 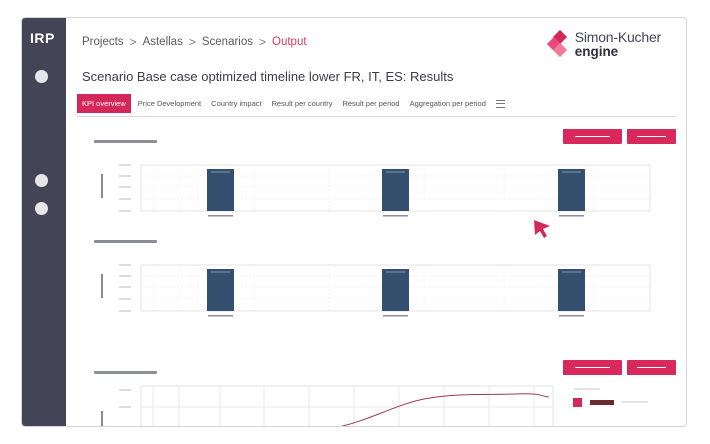 What do you see at coordinates (447, 103) in the screenshot?
I see `tab-aggregation-per-period: Aggregation per period` at bounding box center [447, 103].